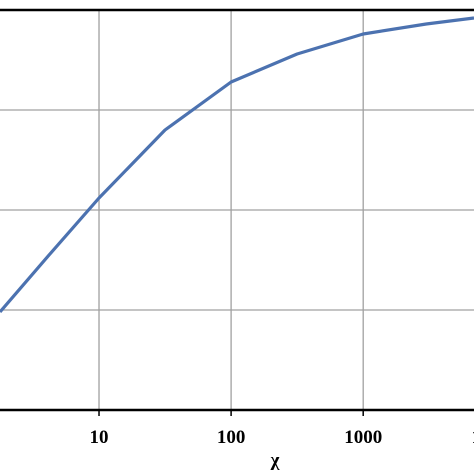 This screenshot has height=474, width=474. I want to click on x-tick-label: 100, so click(231, 437).